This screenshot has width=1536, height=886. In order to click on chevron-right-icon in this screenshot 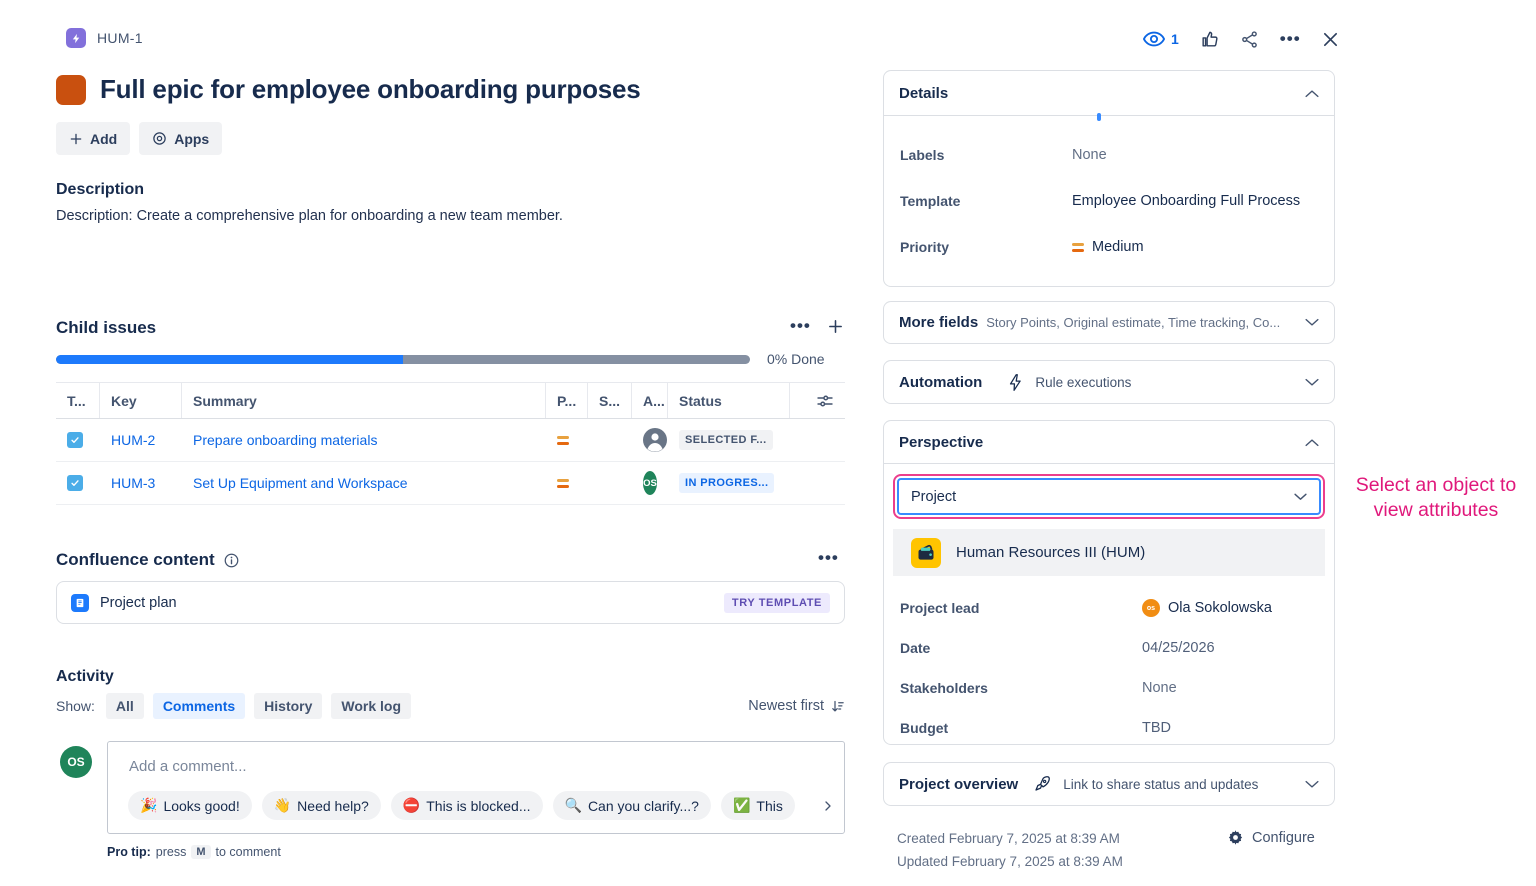, I will do `click(828, 806)`.